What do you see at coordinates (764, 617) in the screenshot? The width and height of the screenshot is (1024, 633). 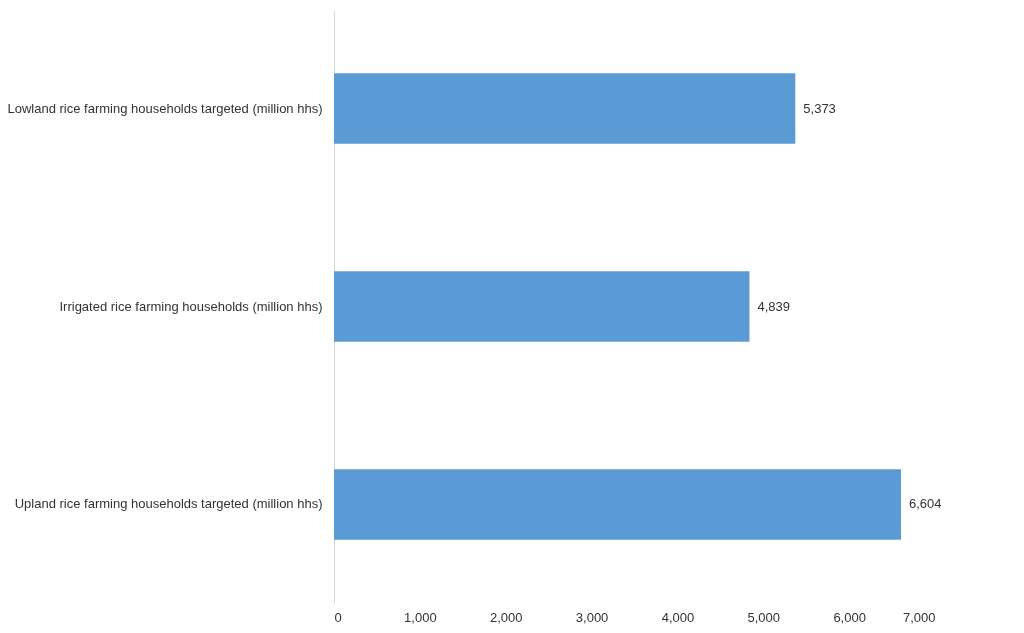 I see `x-tick-label: 5,000` at bounding box center [764, 617].